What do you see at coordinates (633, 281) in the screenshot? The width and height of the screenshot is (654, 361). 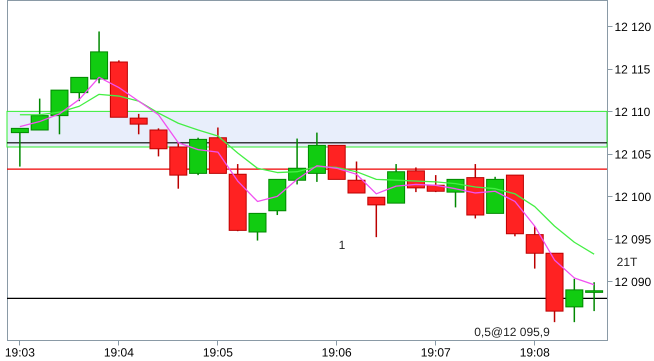 I see `y-tick-label: 12 090` at bounding box center [633, 281].